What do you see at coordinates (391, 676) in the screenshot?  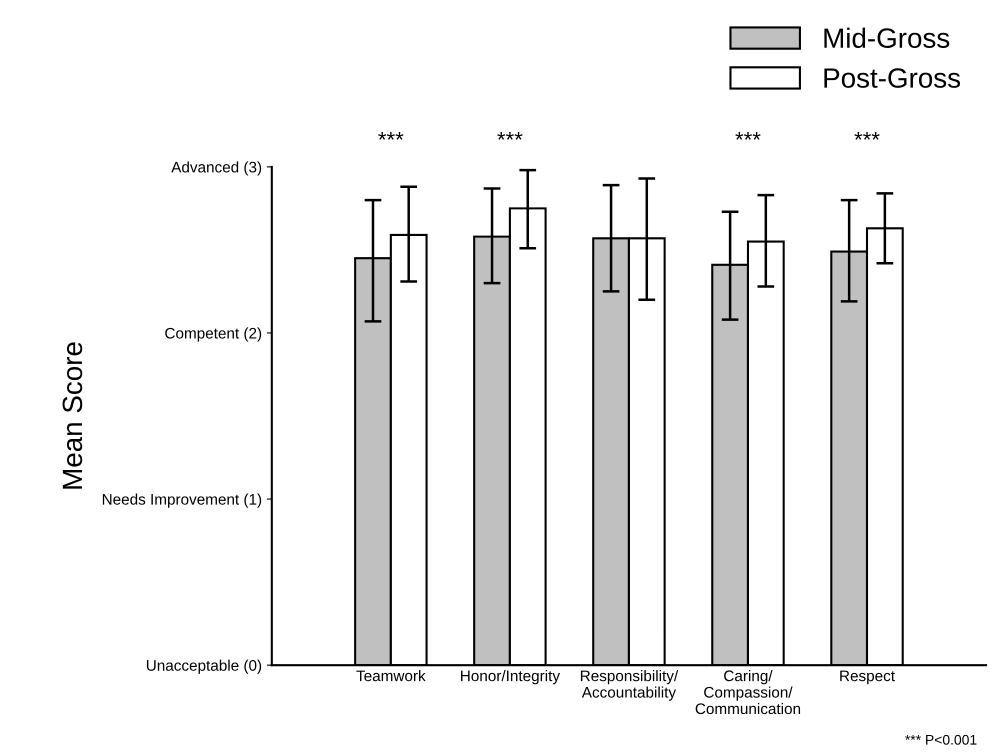 I see `x-tick-label: Teamwork` at bounding box center [391, 676].